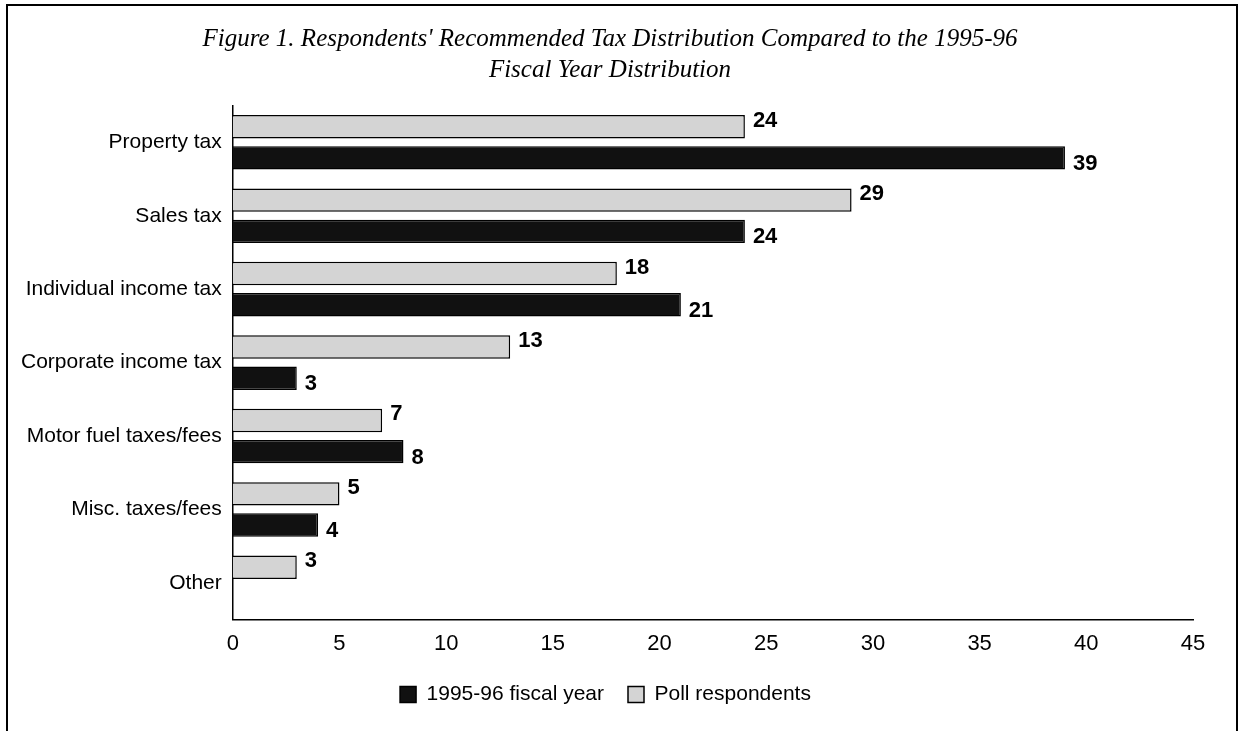 The width and height of the screenshot is (1249, 731). I want to click on x-tick-label: 15, so click(553, 642).